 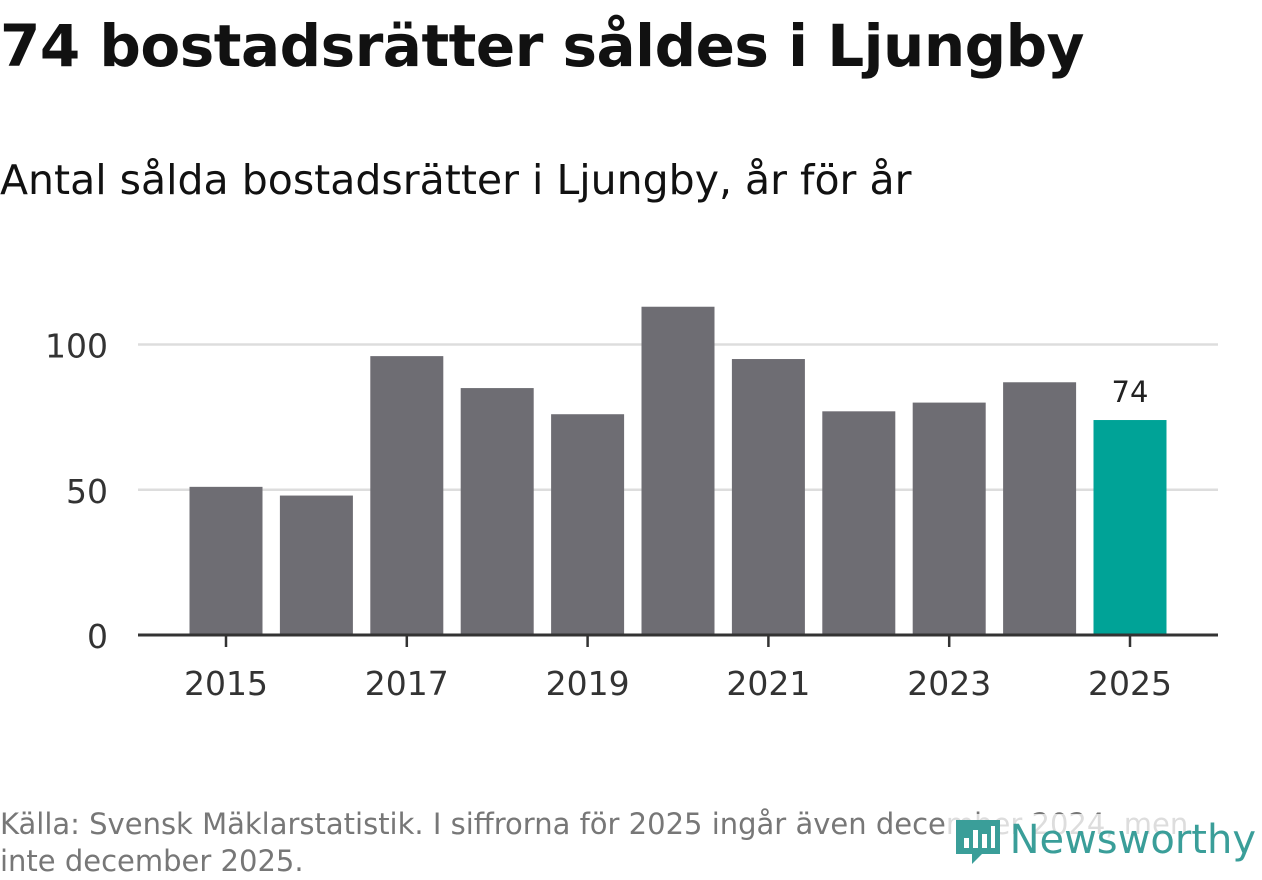 I want to click on bar-2020, so click(x=678, y=470).